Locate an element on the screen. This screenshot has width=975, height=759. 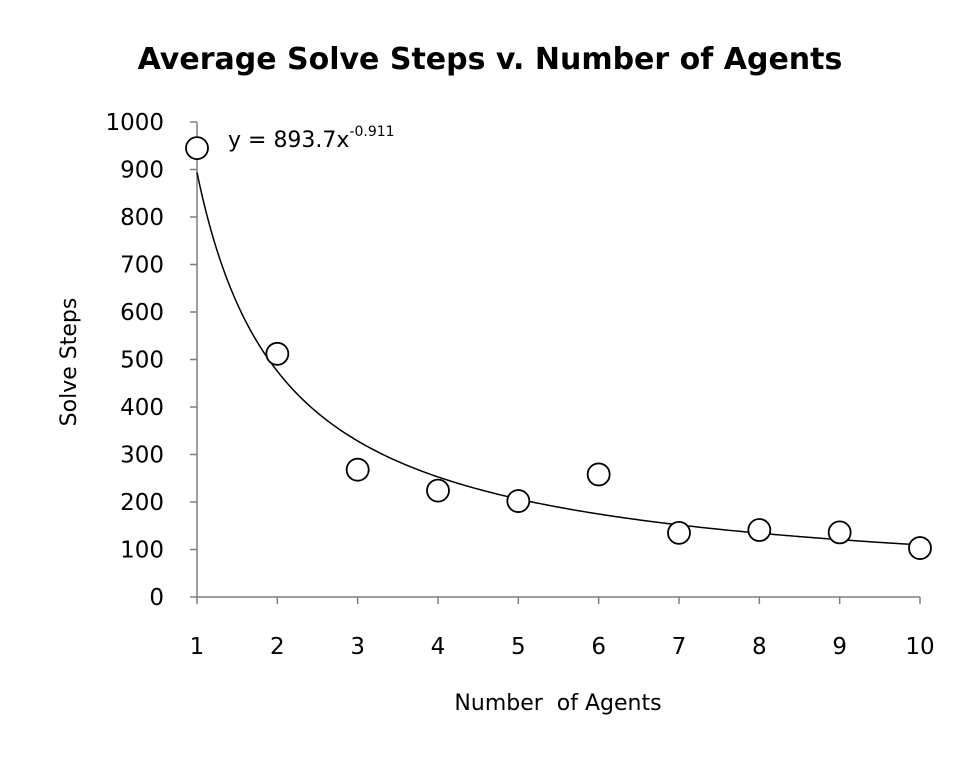
trendline-equation-exponent: -0.911 is located at coordinates (371, 132).